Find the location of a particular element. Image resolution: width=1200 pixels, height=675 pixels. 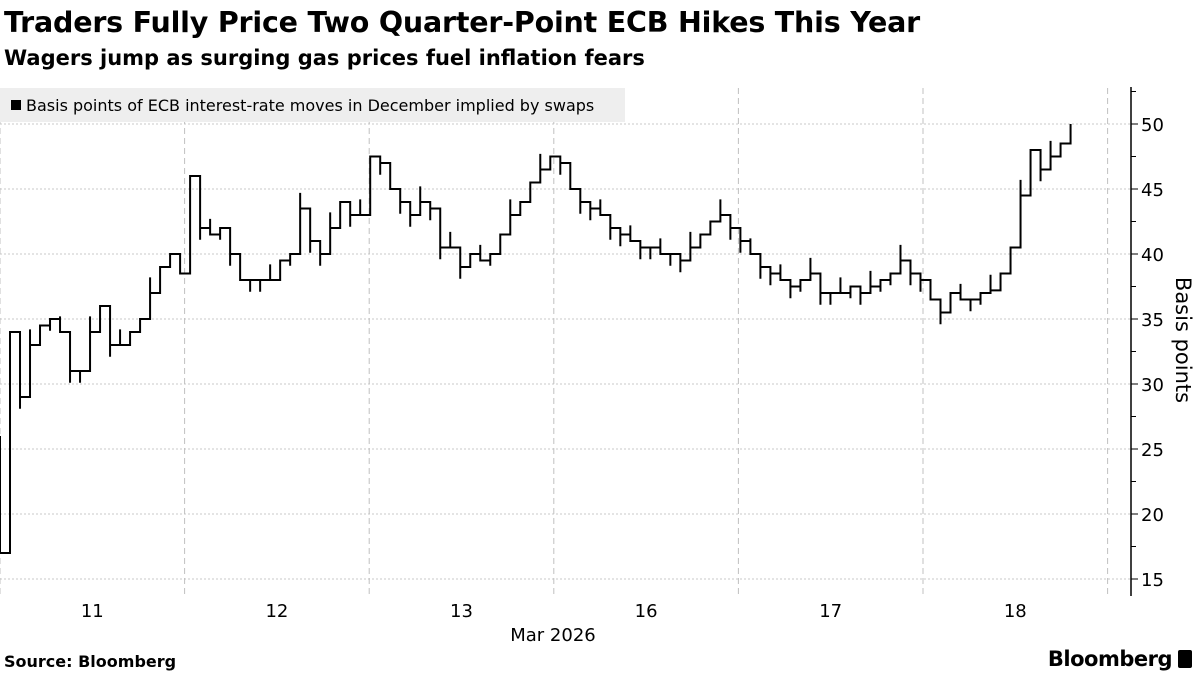

x-tick-label: 11 is located at coordinates (92, 611).